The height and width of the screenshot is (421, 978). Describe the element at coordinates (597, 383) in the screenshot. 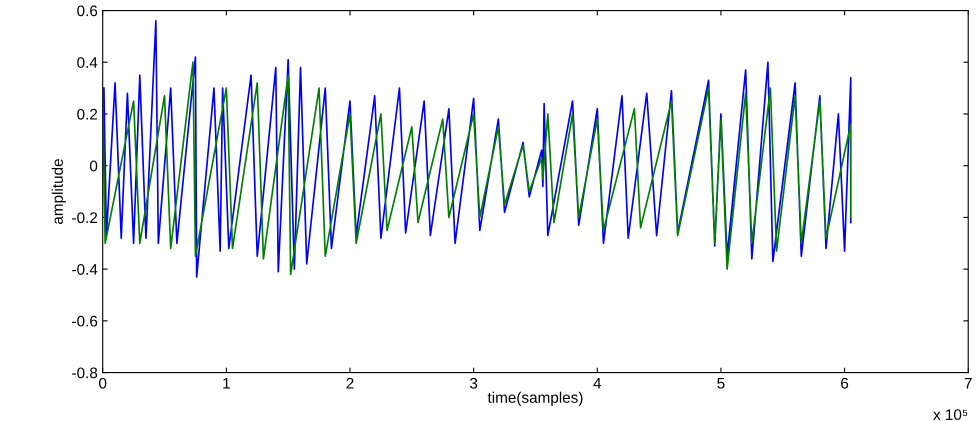

I see `x-tick-label: 4` at that location.